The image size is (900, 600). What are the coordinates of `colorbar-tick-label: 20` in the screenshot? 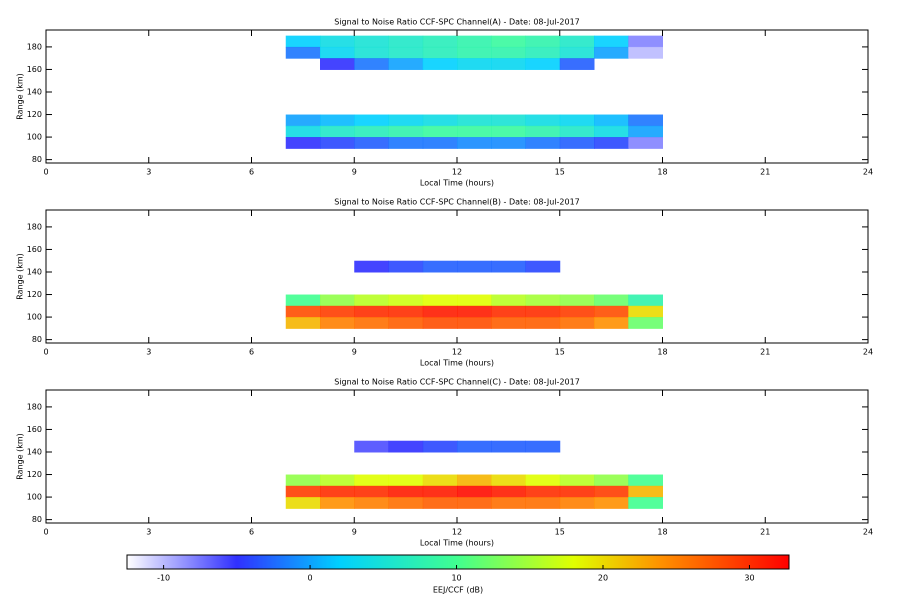 It's located at (603, 578).